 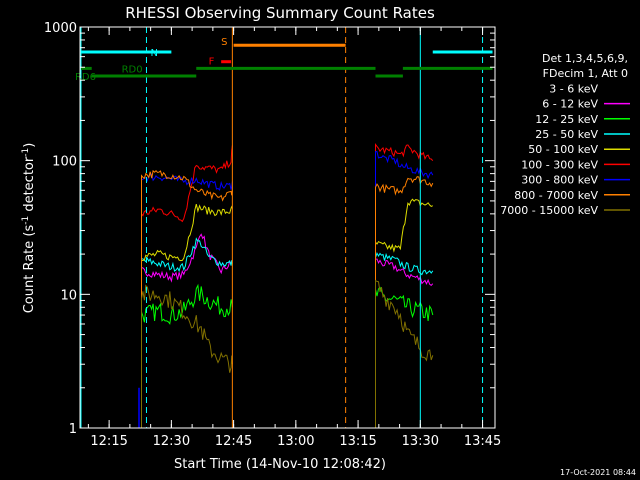 I want to click on y-axis-label-mid: detector, so click(x=29, y=186).